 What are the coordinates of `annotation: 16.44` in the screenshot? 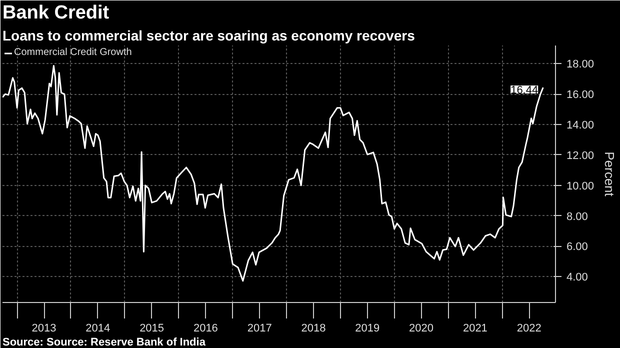 It's located at (524, 90).